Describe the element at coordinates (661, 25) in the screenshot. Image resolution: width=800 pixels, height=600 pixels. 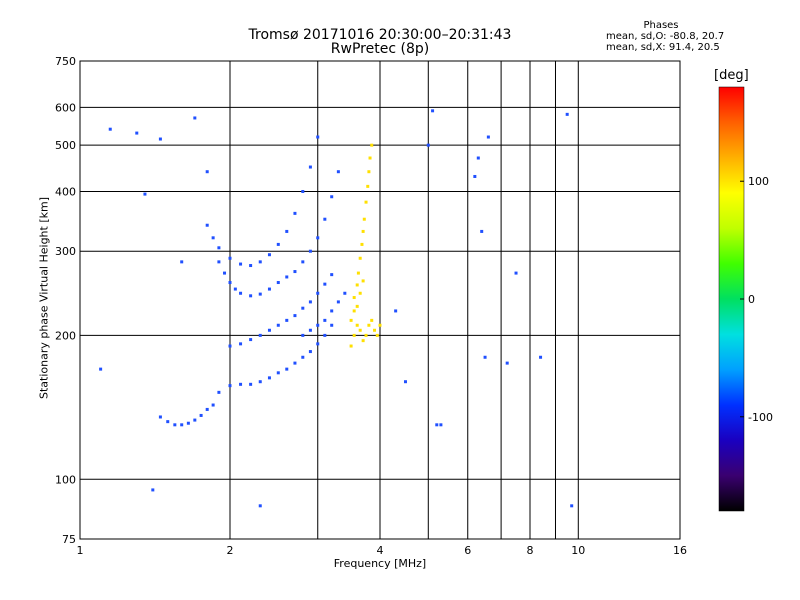
I see `phase-stats-label: Phases` at that location.